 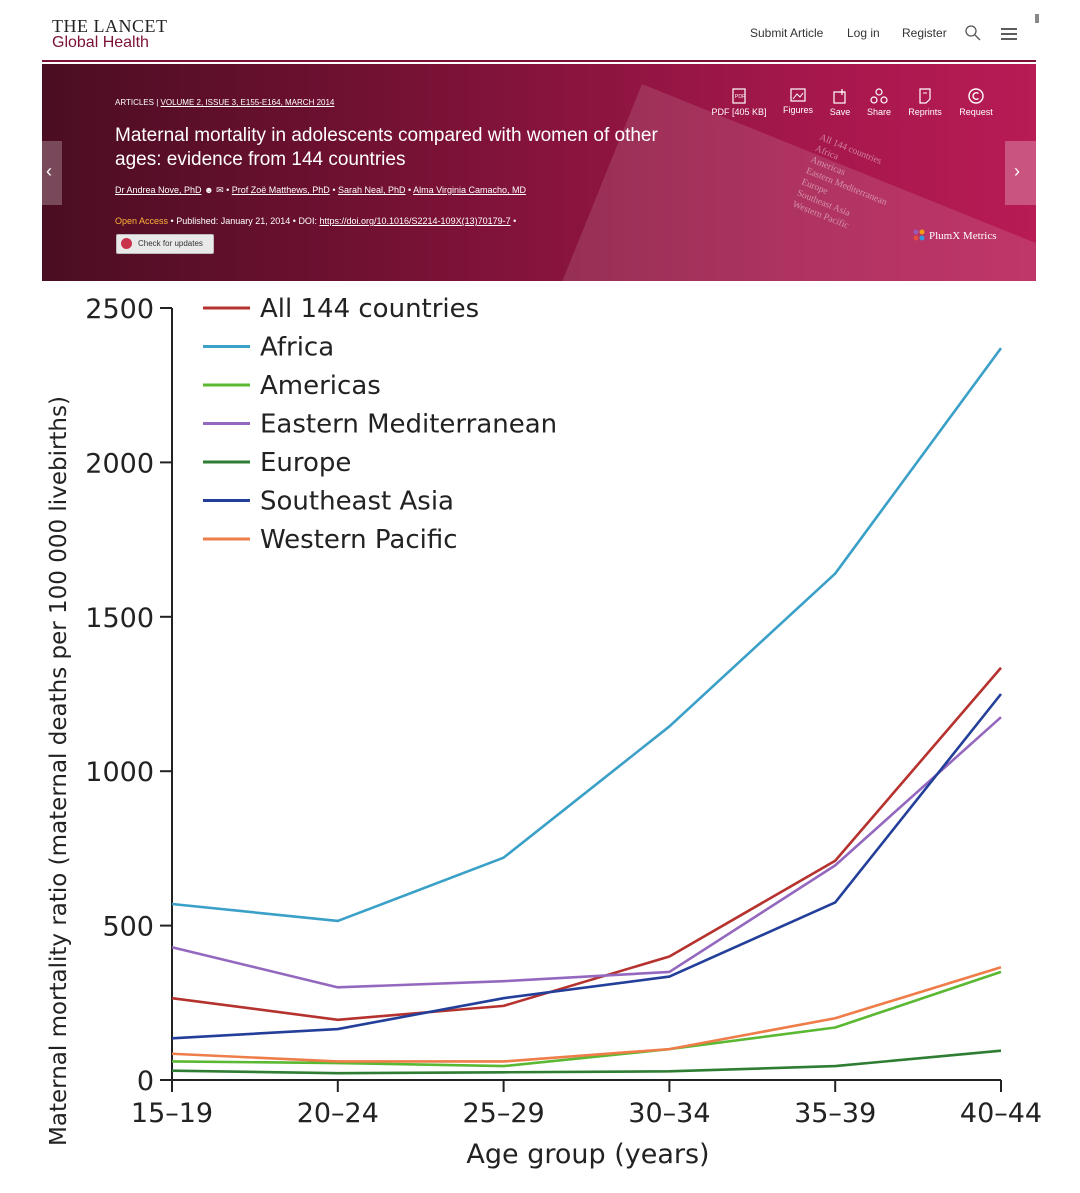 I want to click on header-divider, so click(x=539, y=61).